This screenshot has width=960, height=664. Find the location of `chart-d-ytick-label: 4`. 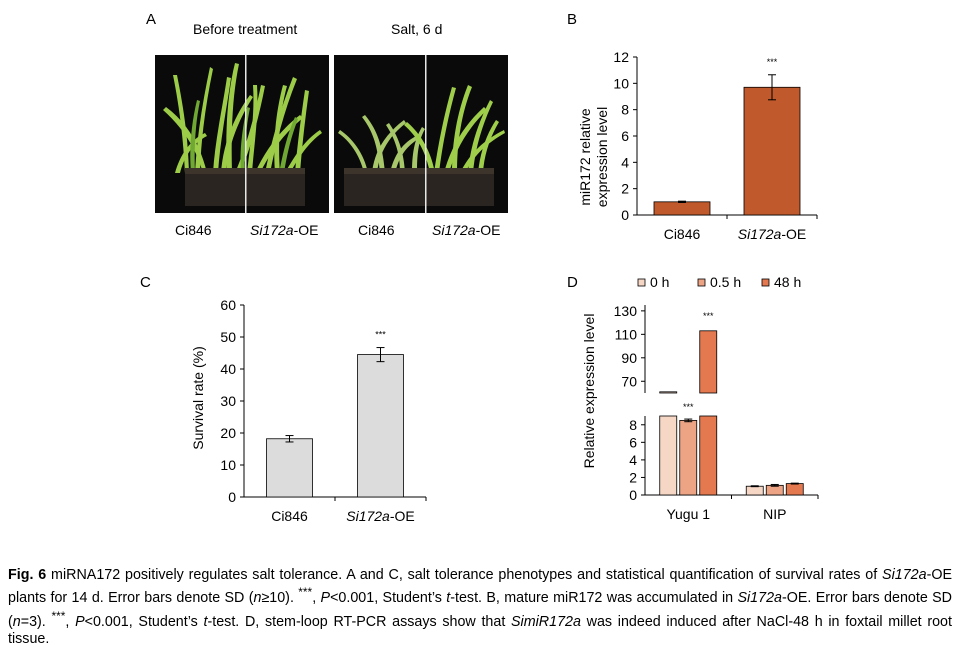

chart-d-ytick-label: 4 is located at coordinates (633, 460).